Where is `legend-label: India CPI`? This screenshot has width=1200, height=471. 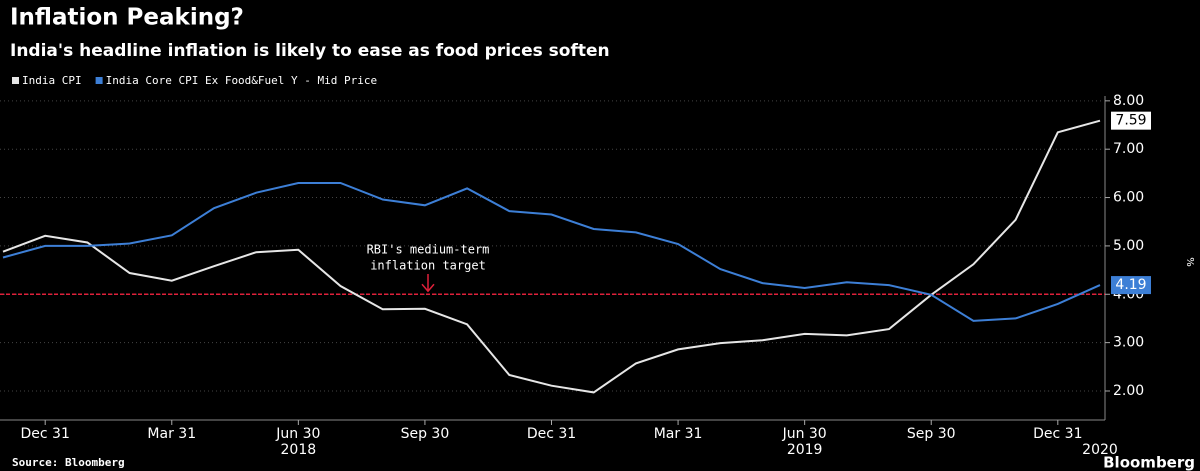
legend-label: India CPI is located at coordinates (52, 80).